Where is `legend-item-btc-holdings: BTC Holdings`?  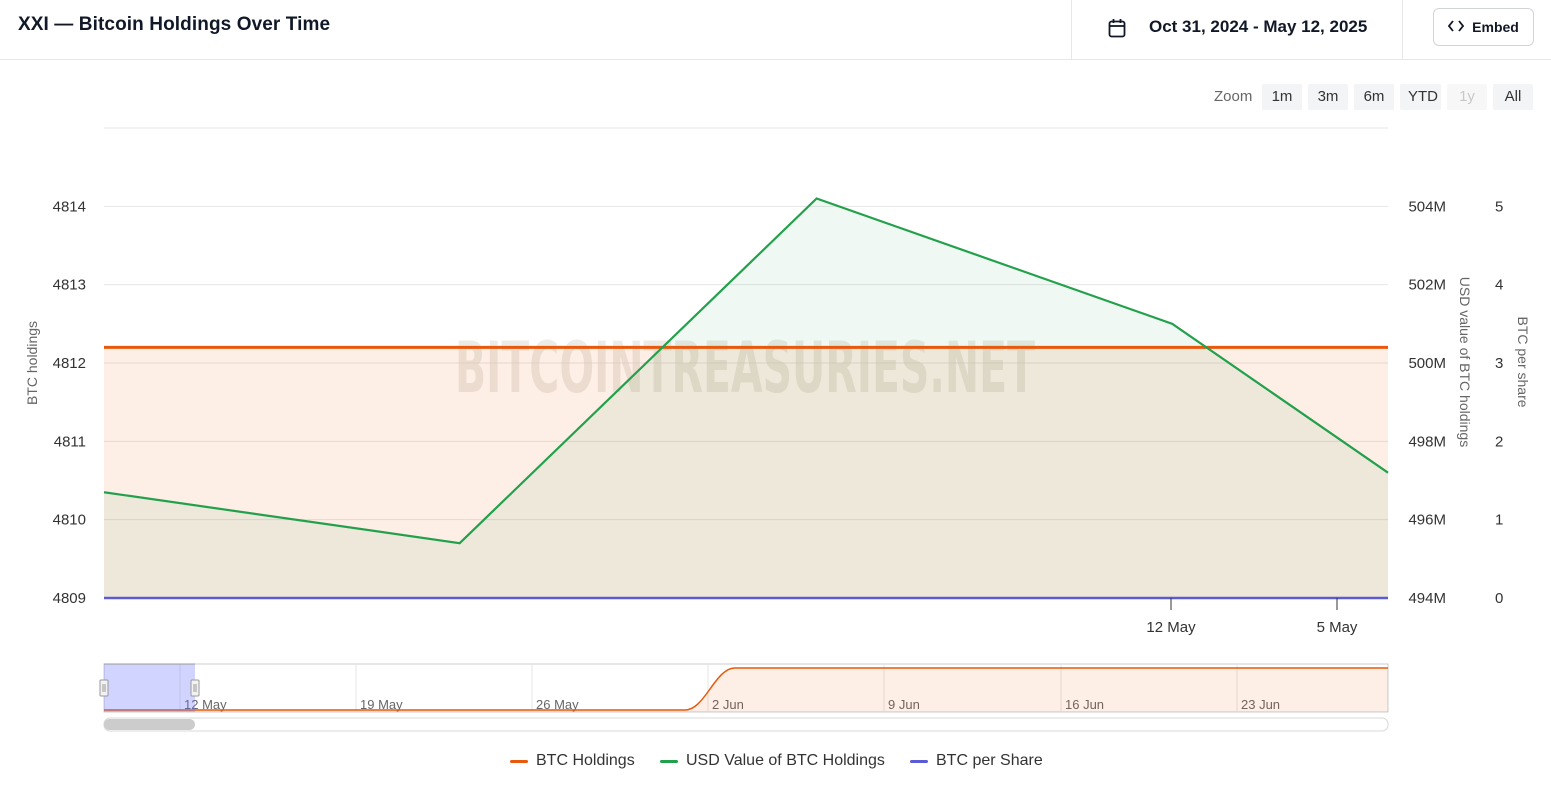 legend-item-btc-holdings: BTC Holdings is located at coordinates (572, 761).